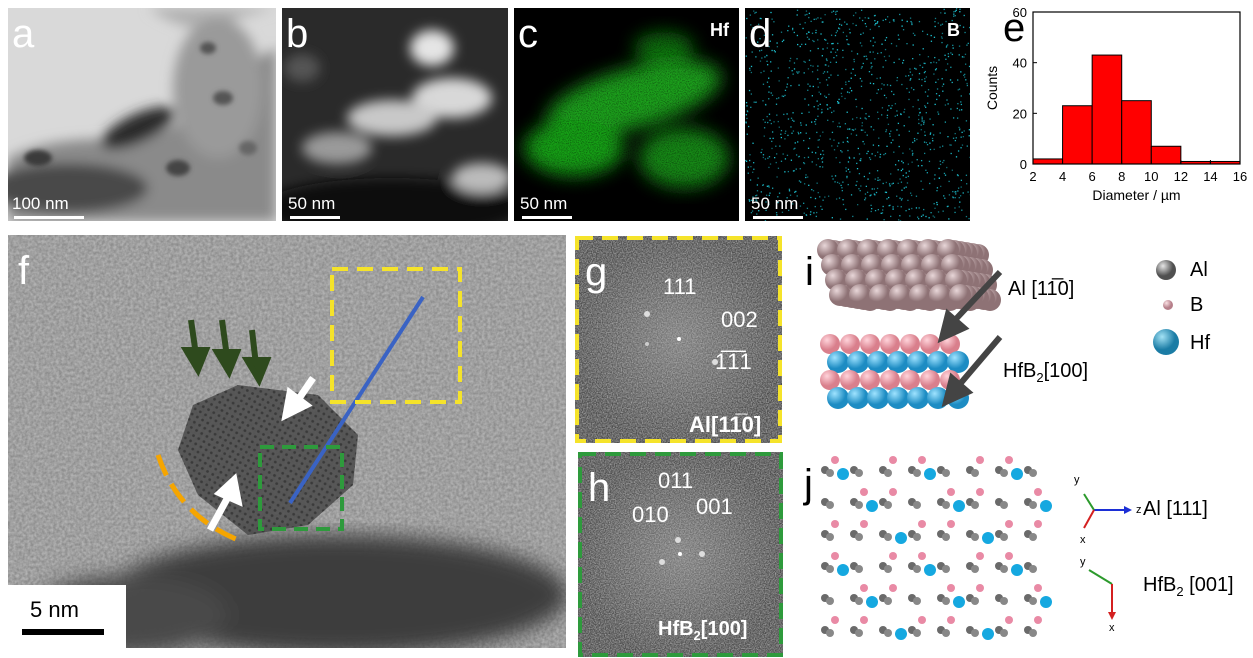 The width and height of the screenshot is (1253, 658). Describe the element at coordinates (1136, 88) in the screenshot. I see `plot-frame` at that location.